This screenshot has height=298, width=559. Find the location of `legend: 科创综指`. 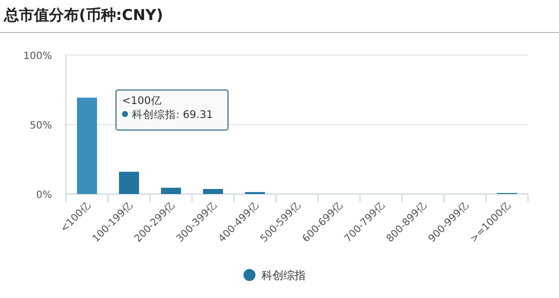

legend: 科创综指 is located at coordinates (275, 275).